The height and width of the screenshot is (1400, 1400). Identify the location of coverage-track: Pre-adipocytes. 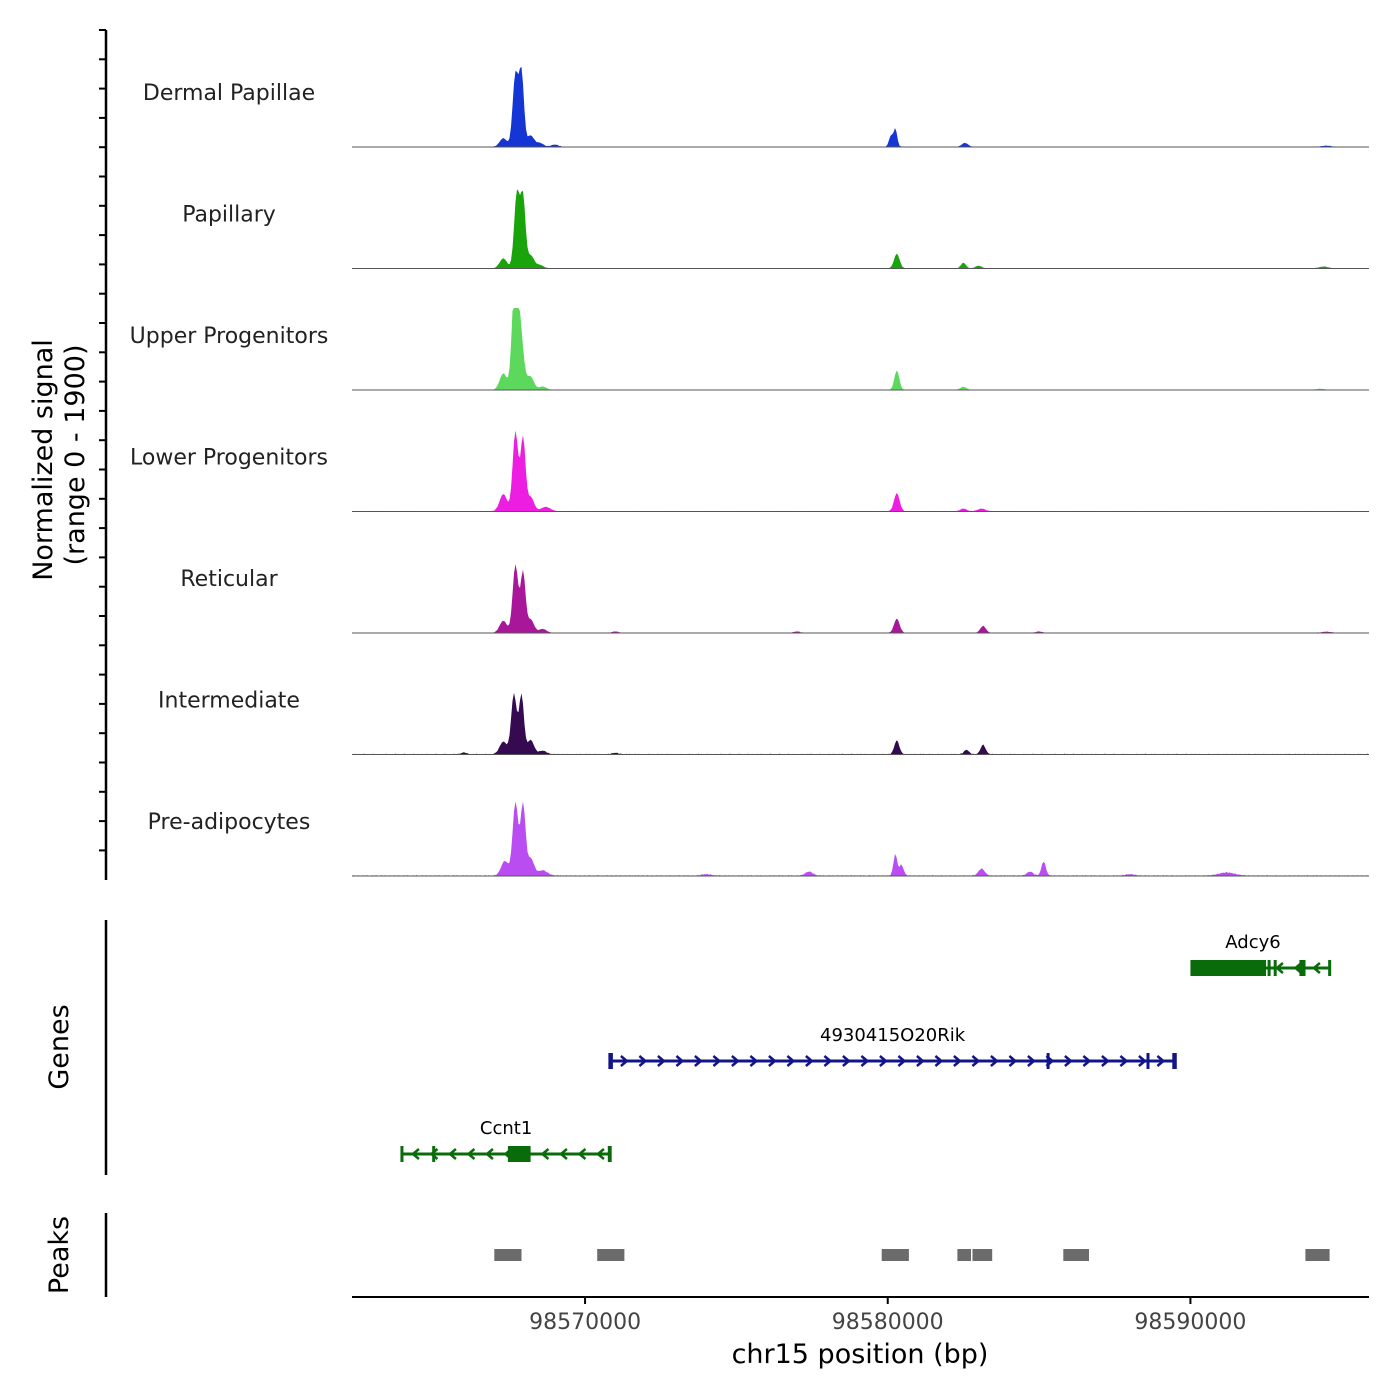
(758, 839).